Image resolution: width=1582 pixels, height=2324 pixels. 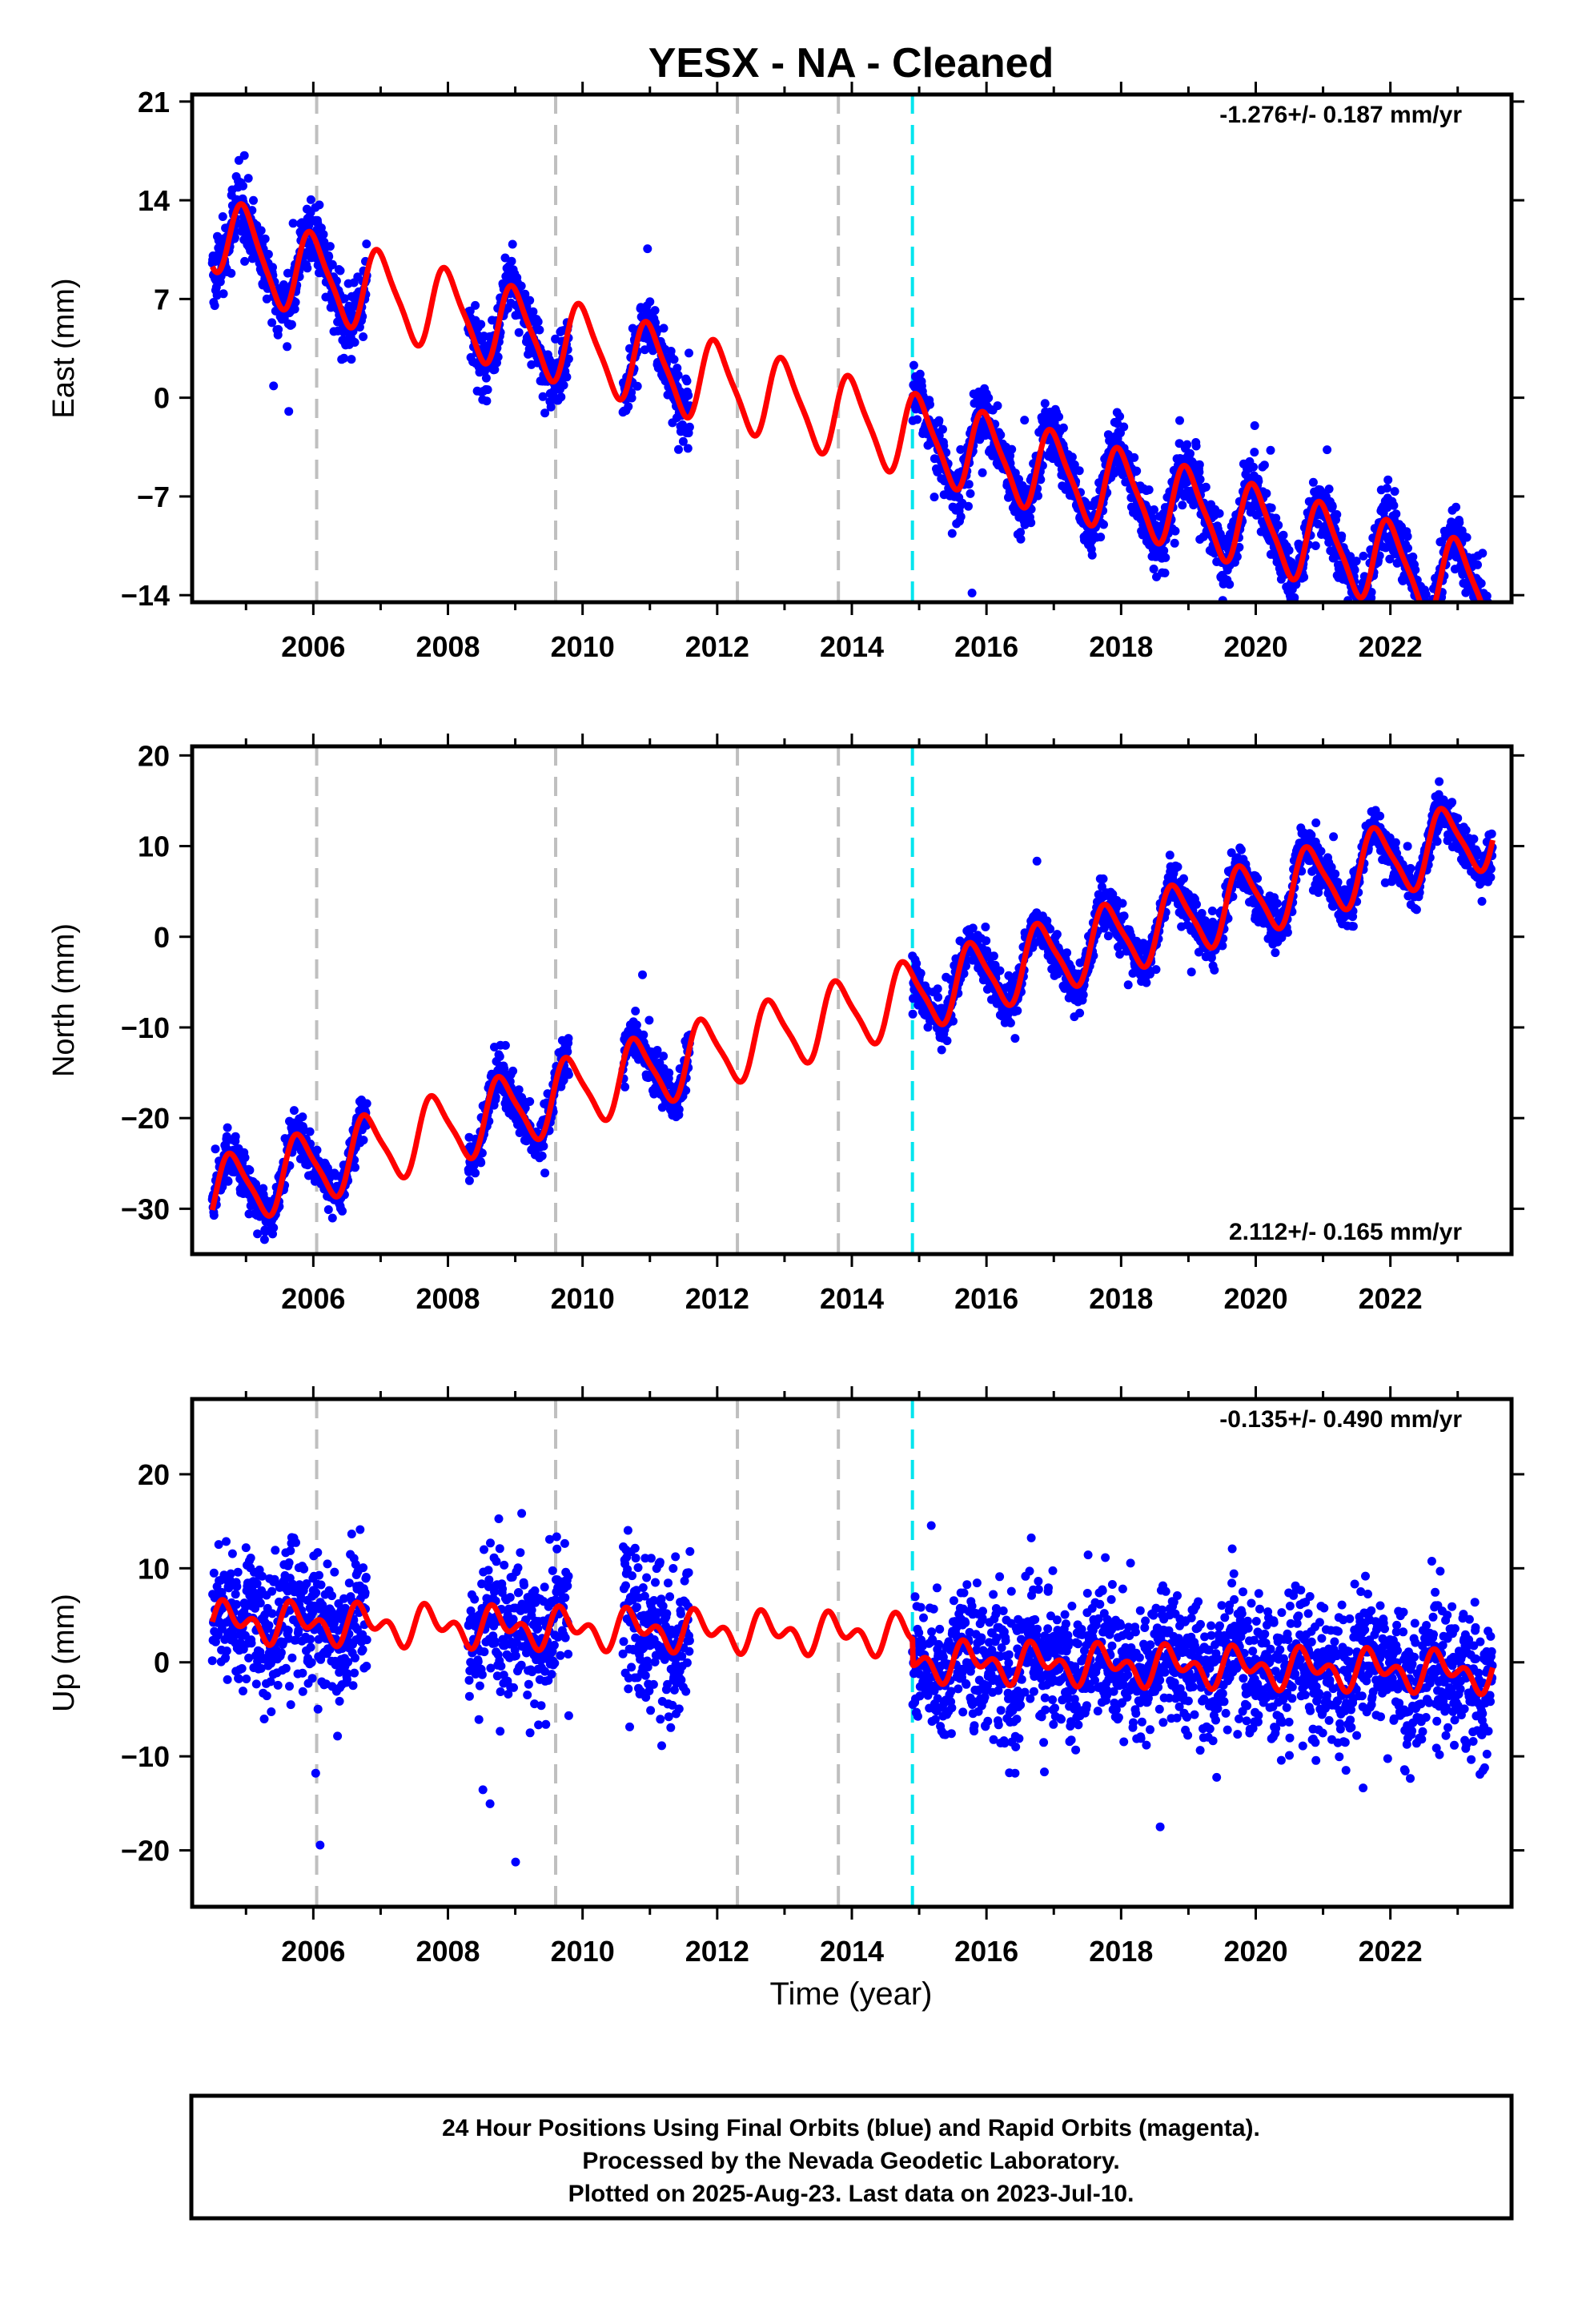 I want to click on x-tick-label: 2010, so click(x=583, y=646).